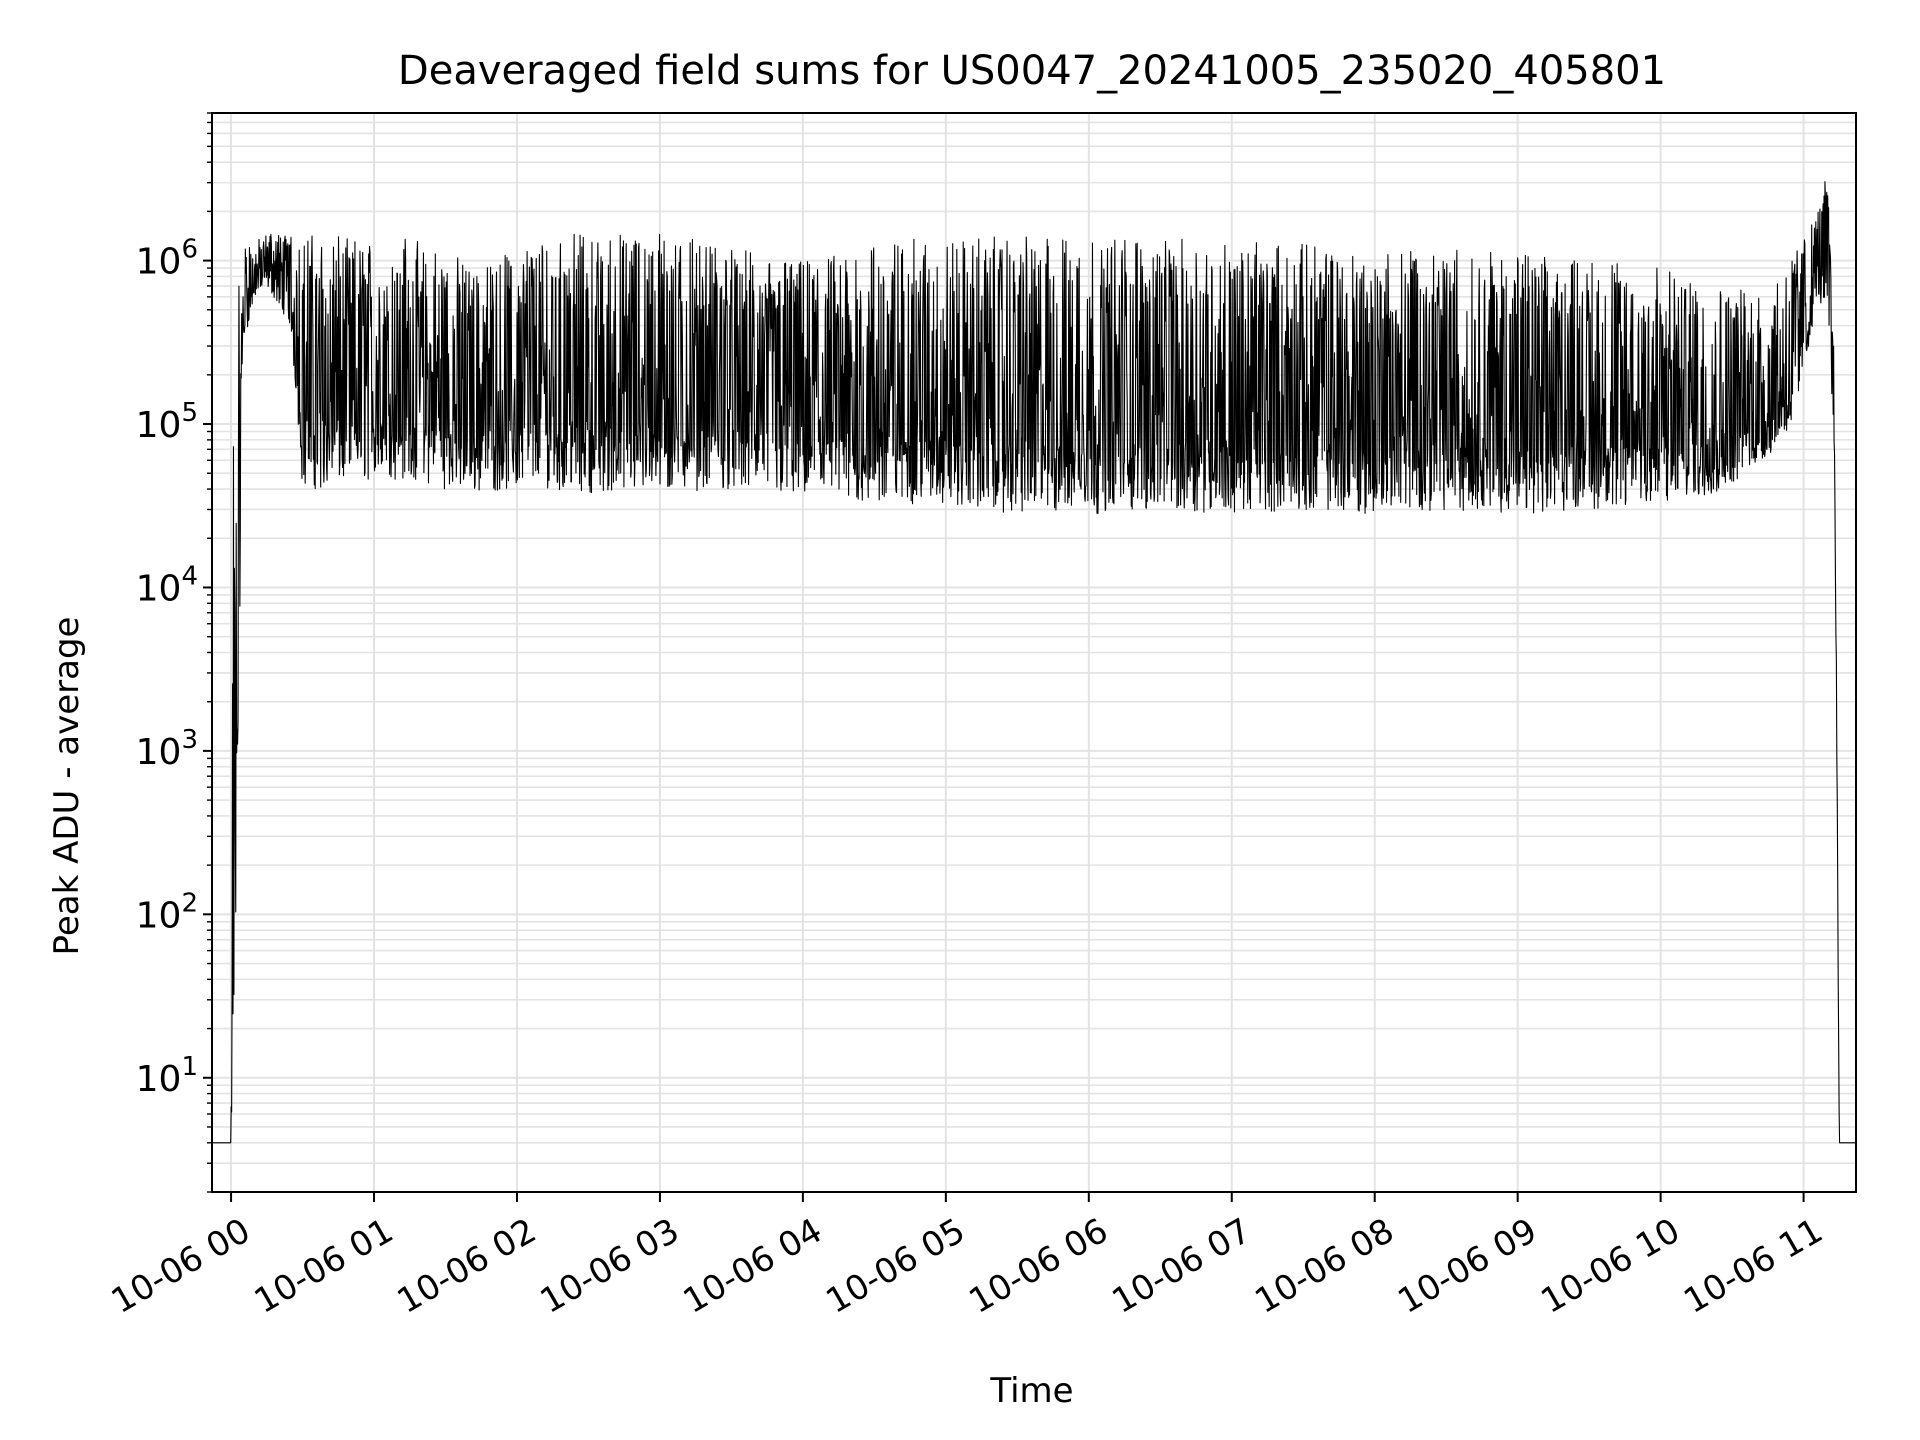  Describe the element at coordinates (167, 749) in the screenshot. I see `y-tick-label: 10³` at that location.